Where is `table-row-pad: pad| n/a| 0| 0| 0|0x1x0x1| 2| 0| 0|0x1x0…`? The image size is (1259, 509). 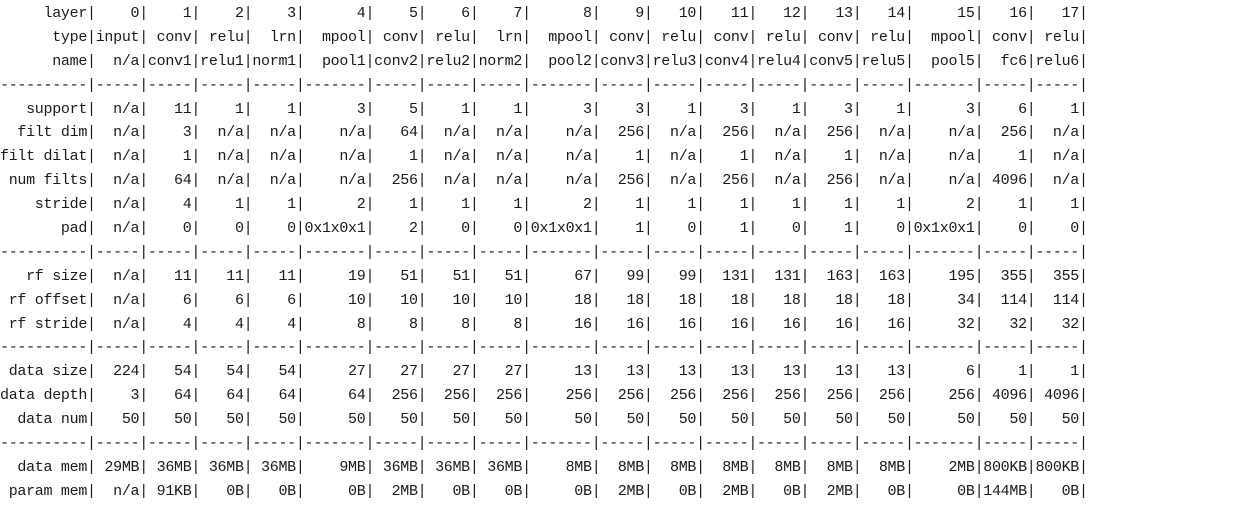 table-row-pad: pad| n/a| 0| 0| 0|0x1x0x1| 2| 0| 0|0x1x0… is located at coordinates (544, 229).